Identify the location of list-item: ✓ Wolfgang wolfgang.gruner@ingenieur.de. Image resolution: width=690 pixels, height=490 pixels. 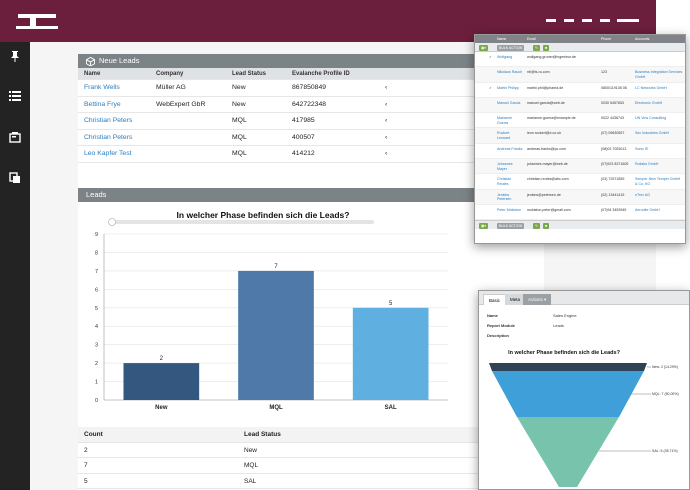
(580, 60).